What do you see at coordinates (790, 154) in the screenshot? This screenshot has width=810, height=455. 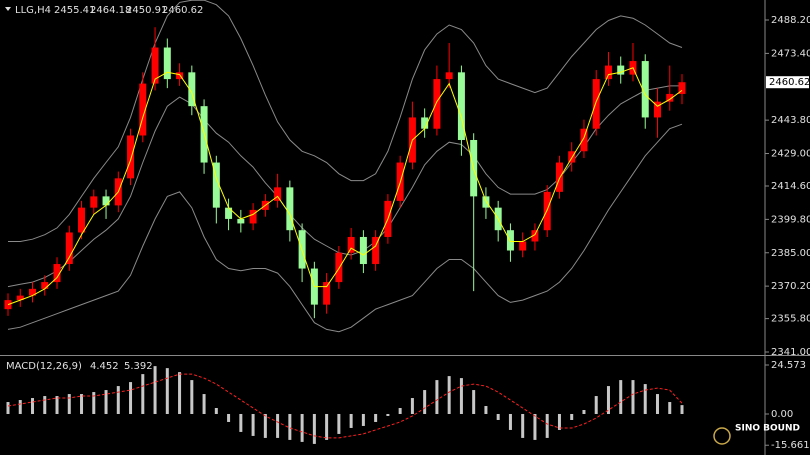 I see `y-tick-label: 2429.00` at bounding box center [790, 154].